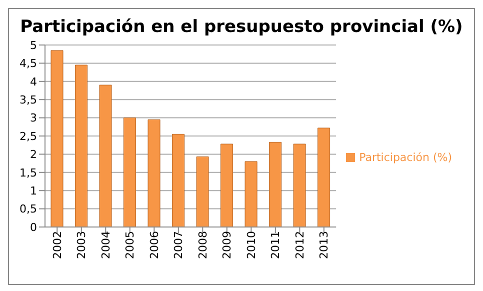 This screenshot has height=291, width=483. What do you see at coordinates (154, 245) in the screenshot?
I see `x-tick-label: 2006` at bounding box center [154, 245].